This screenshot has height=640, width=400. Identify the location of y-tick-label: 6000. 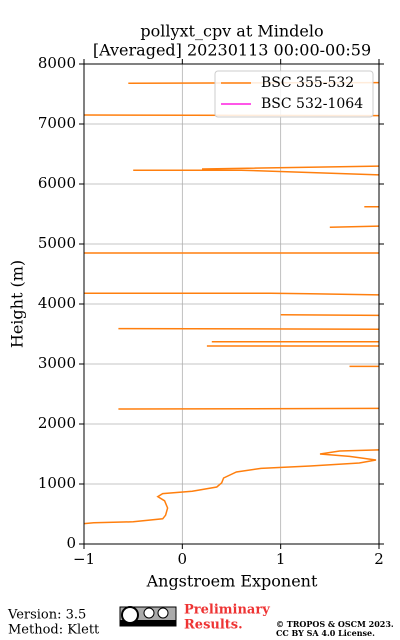
(57, 183).